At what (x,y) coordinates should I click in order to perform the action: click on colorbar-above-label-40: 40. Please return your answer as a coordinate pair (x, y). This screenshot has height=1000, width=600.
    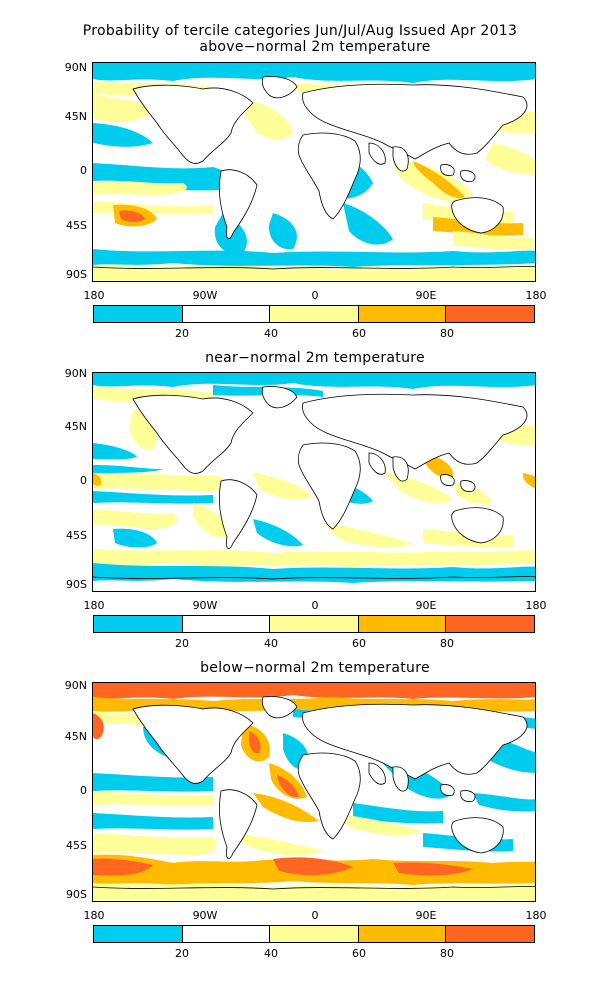
    Looking at the image, I should click on (271, 333).